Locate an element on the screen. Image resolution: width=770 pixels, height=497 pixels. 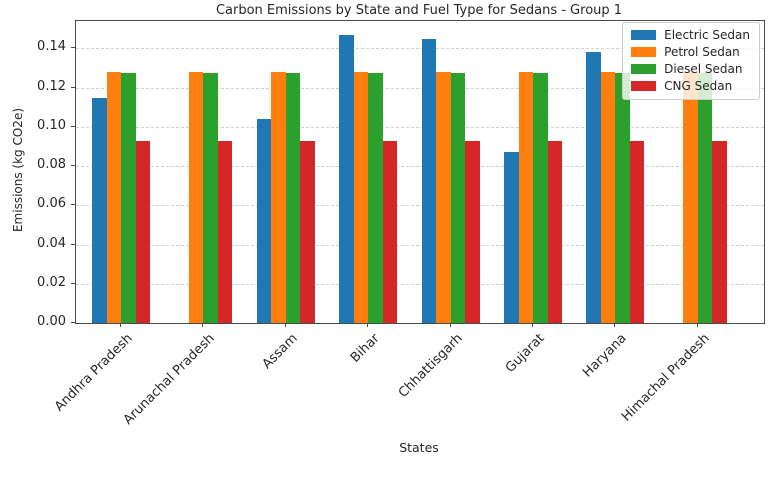
x-tick-label: Himachal Pradesh is located at coordinates (665, 378).